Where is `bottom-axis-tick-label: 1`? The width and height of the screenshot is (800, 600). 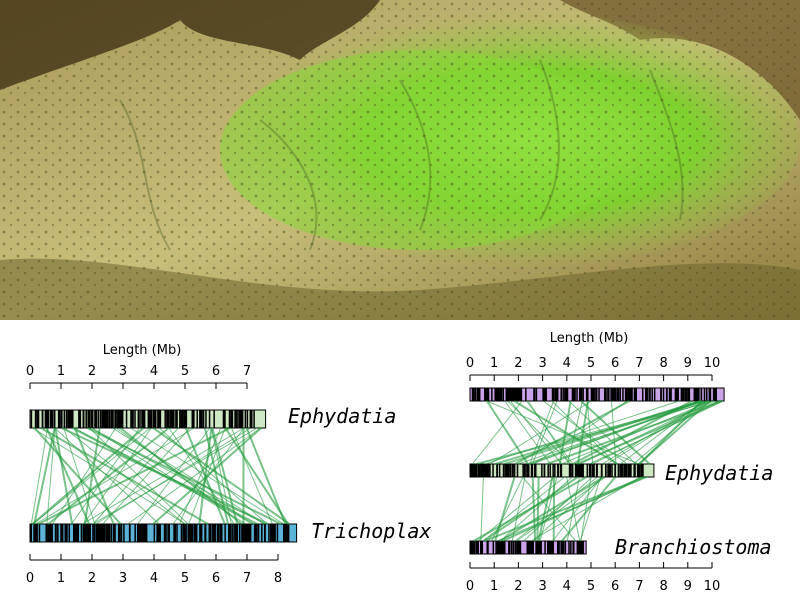
bottom-axis-tick-label: 1 is located at coordinates (61, 578).